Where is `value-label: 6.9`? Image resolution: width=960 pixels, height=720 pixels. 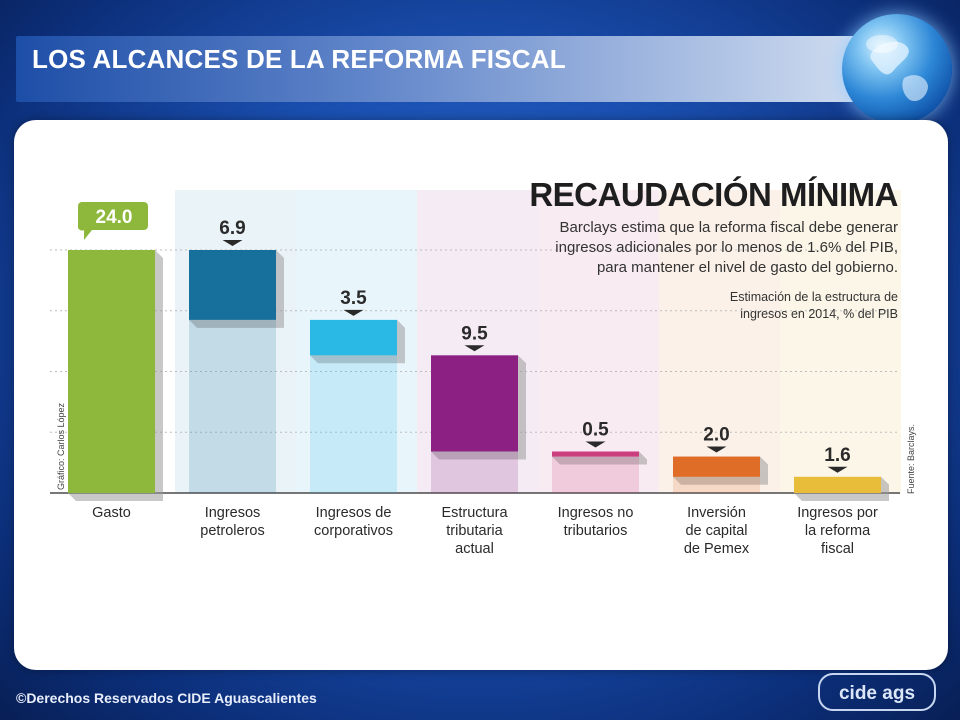
value-label: 6.9 is located at coordinates (232, 228).